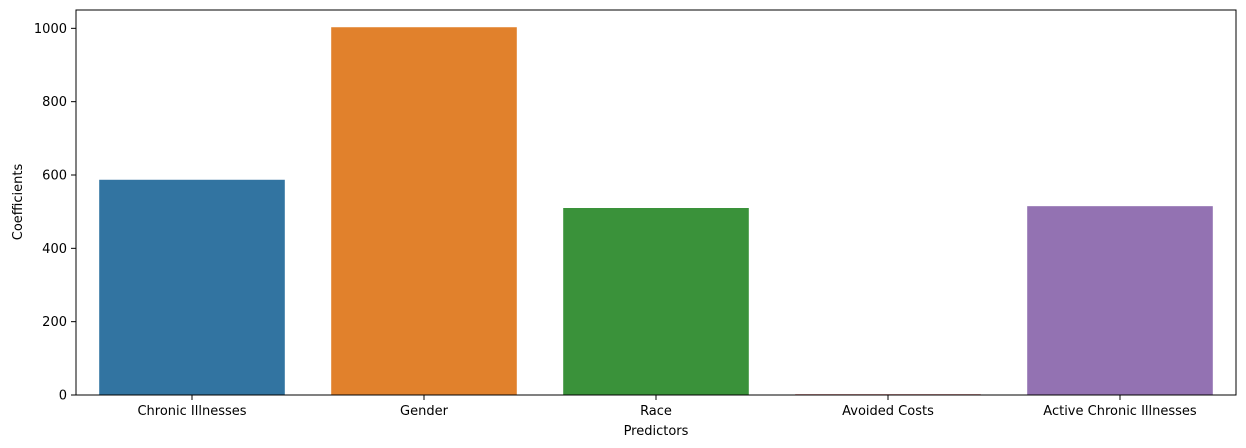 This screenshot has width=1246, height=448. What do you see at coordinates (55, 213) in the screenshot?
I see `y-ticks-group: 0 200 400 600 800 1000` at bounding box center [55, 213].